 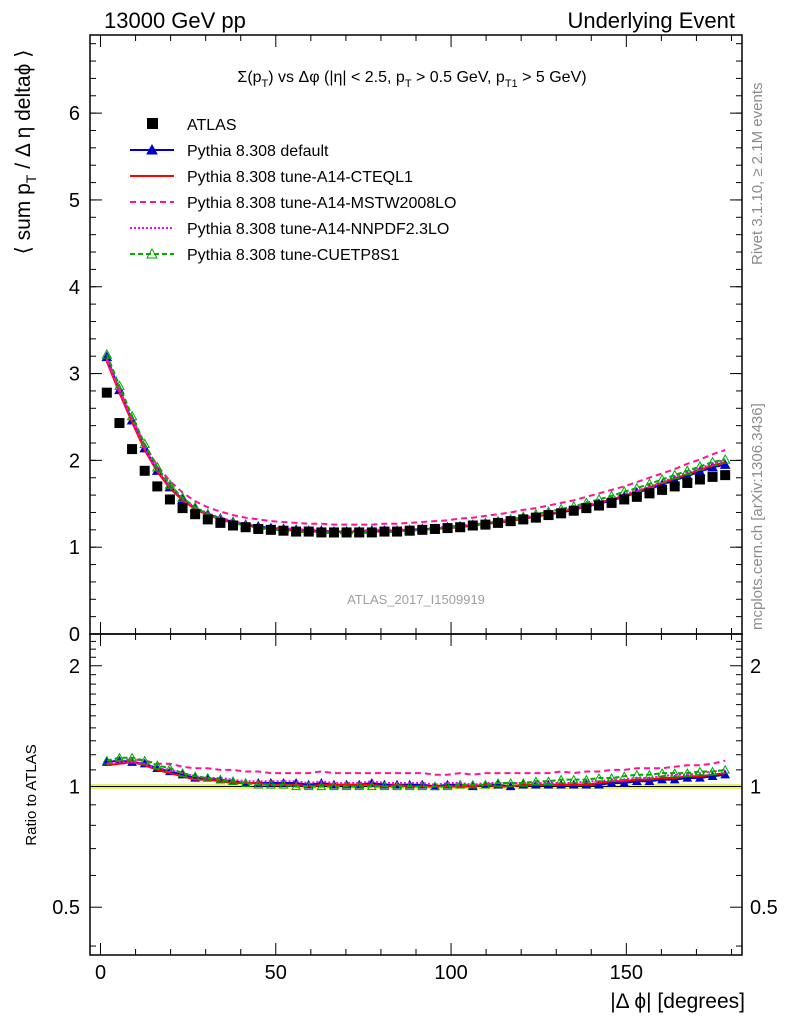 What do you see at coordinates (764, 908) in the screenshot?
I see `ratio-y-tick-label-right: 0.5` at bounding box center [764, 908].